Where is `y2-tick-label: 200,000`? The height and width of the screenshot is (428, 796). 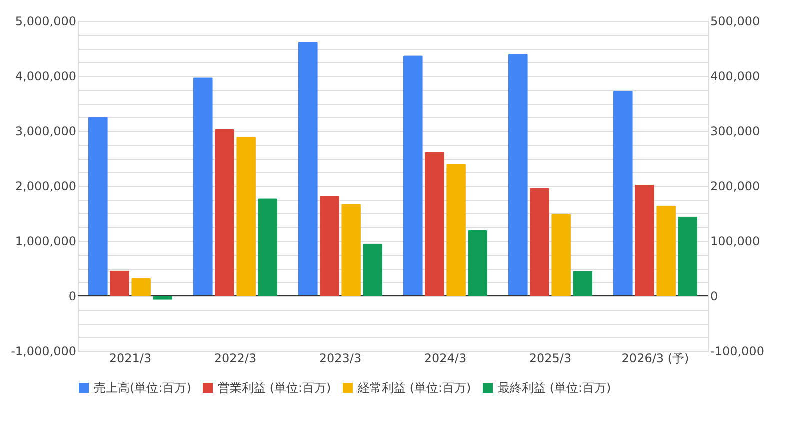 y2-tick-label: 200,000 is located at coordinates (735, 187).